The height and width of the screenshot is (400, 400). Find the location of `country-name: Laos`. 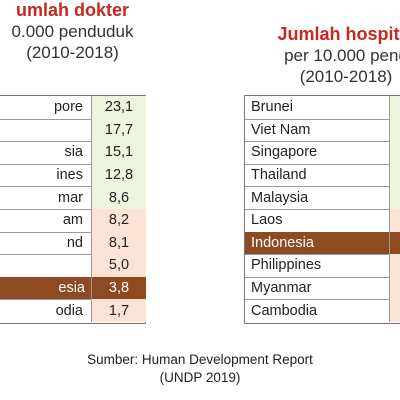

country-name: Laos is located at coordinates (267, 220).